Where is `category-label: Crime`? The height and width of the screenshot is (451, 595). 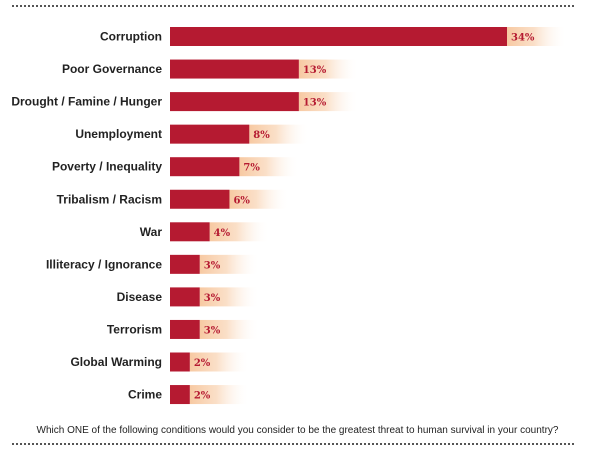
category-label: Crime is located at coordinates (145, 395).